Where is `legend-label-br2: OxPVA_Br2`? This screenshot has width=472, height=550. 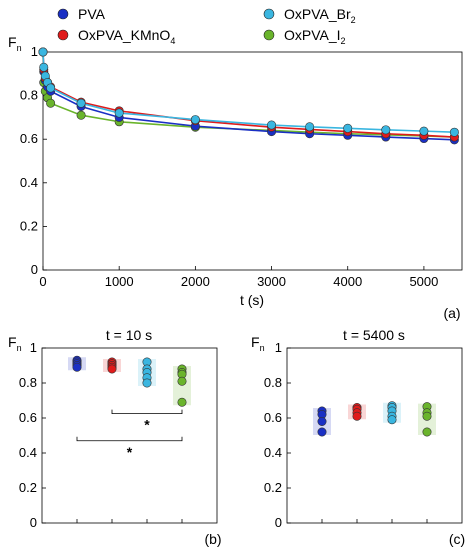 legend-label-br2: OxPVA_Br2 is located at coordinates (320, 15).